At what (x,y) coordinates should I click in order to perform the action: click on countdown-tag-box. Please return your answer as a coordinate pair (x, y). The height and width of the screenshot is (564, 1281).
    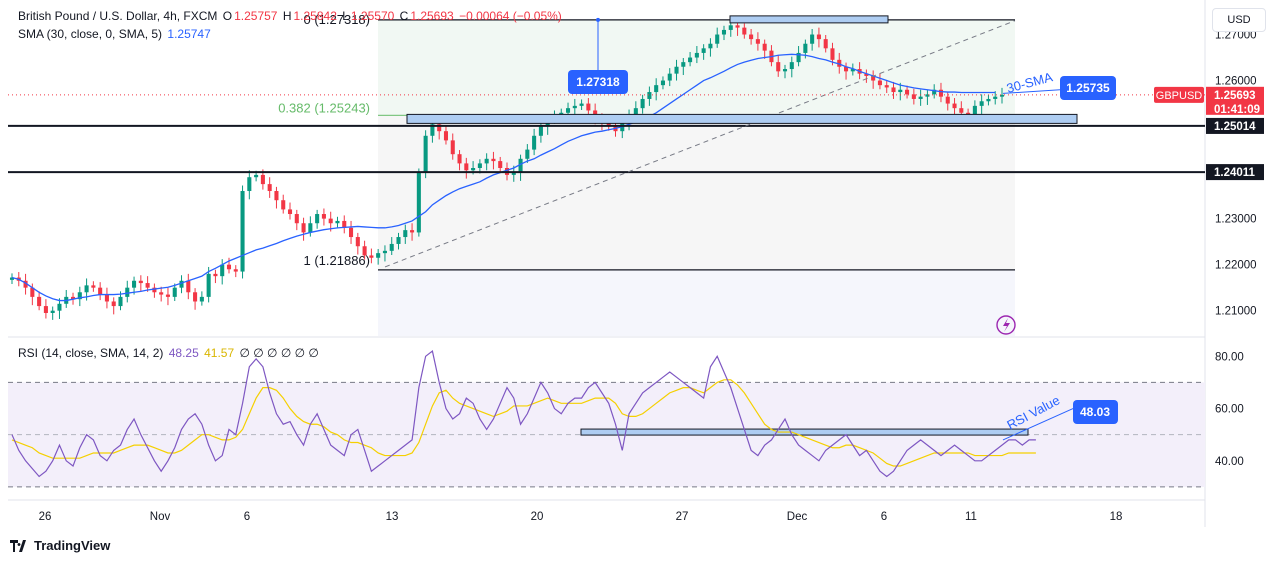
    Looking at the image, I should click on (1235, 107).